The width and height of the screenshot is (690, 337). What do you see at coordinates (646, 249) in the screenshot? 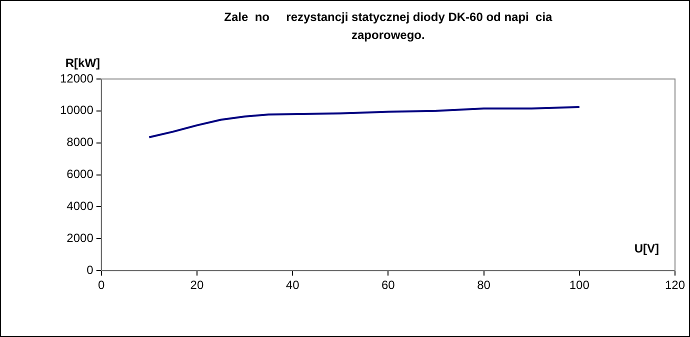
I see `x-axis-title: U[V]` at bounding box center [646, 249].